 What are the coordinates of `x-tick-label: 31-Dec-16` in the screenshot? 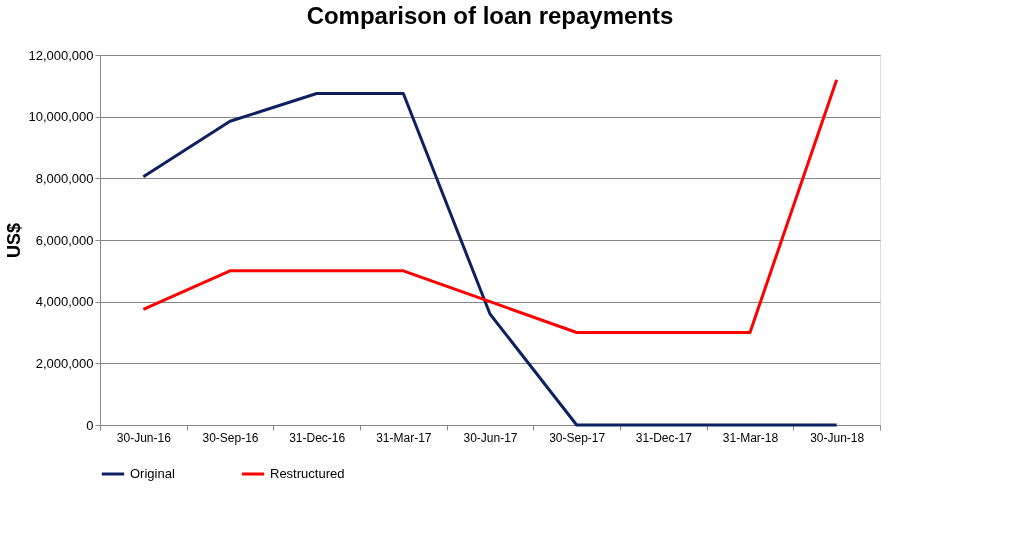 It's located at (317, 437).